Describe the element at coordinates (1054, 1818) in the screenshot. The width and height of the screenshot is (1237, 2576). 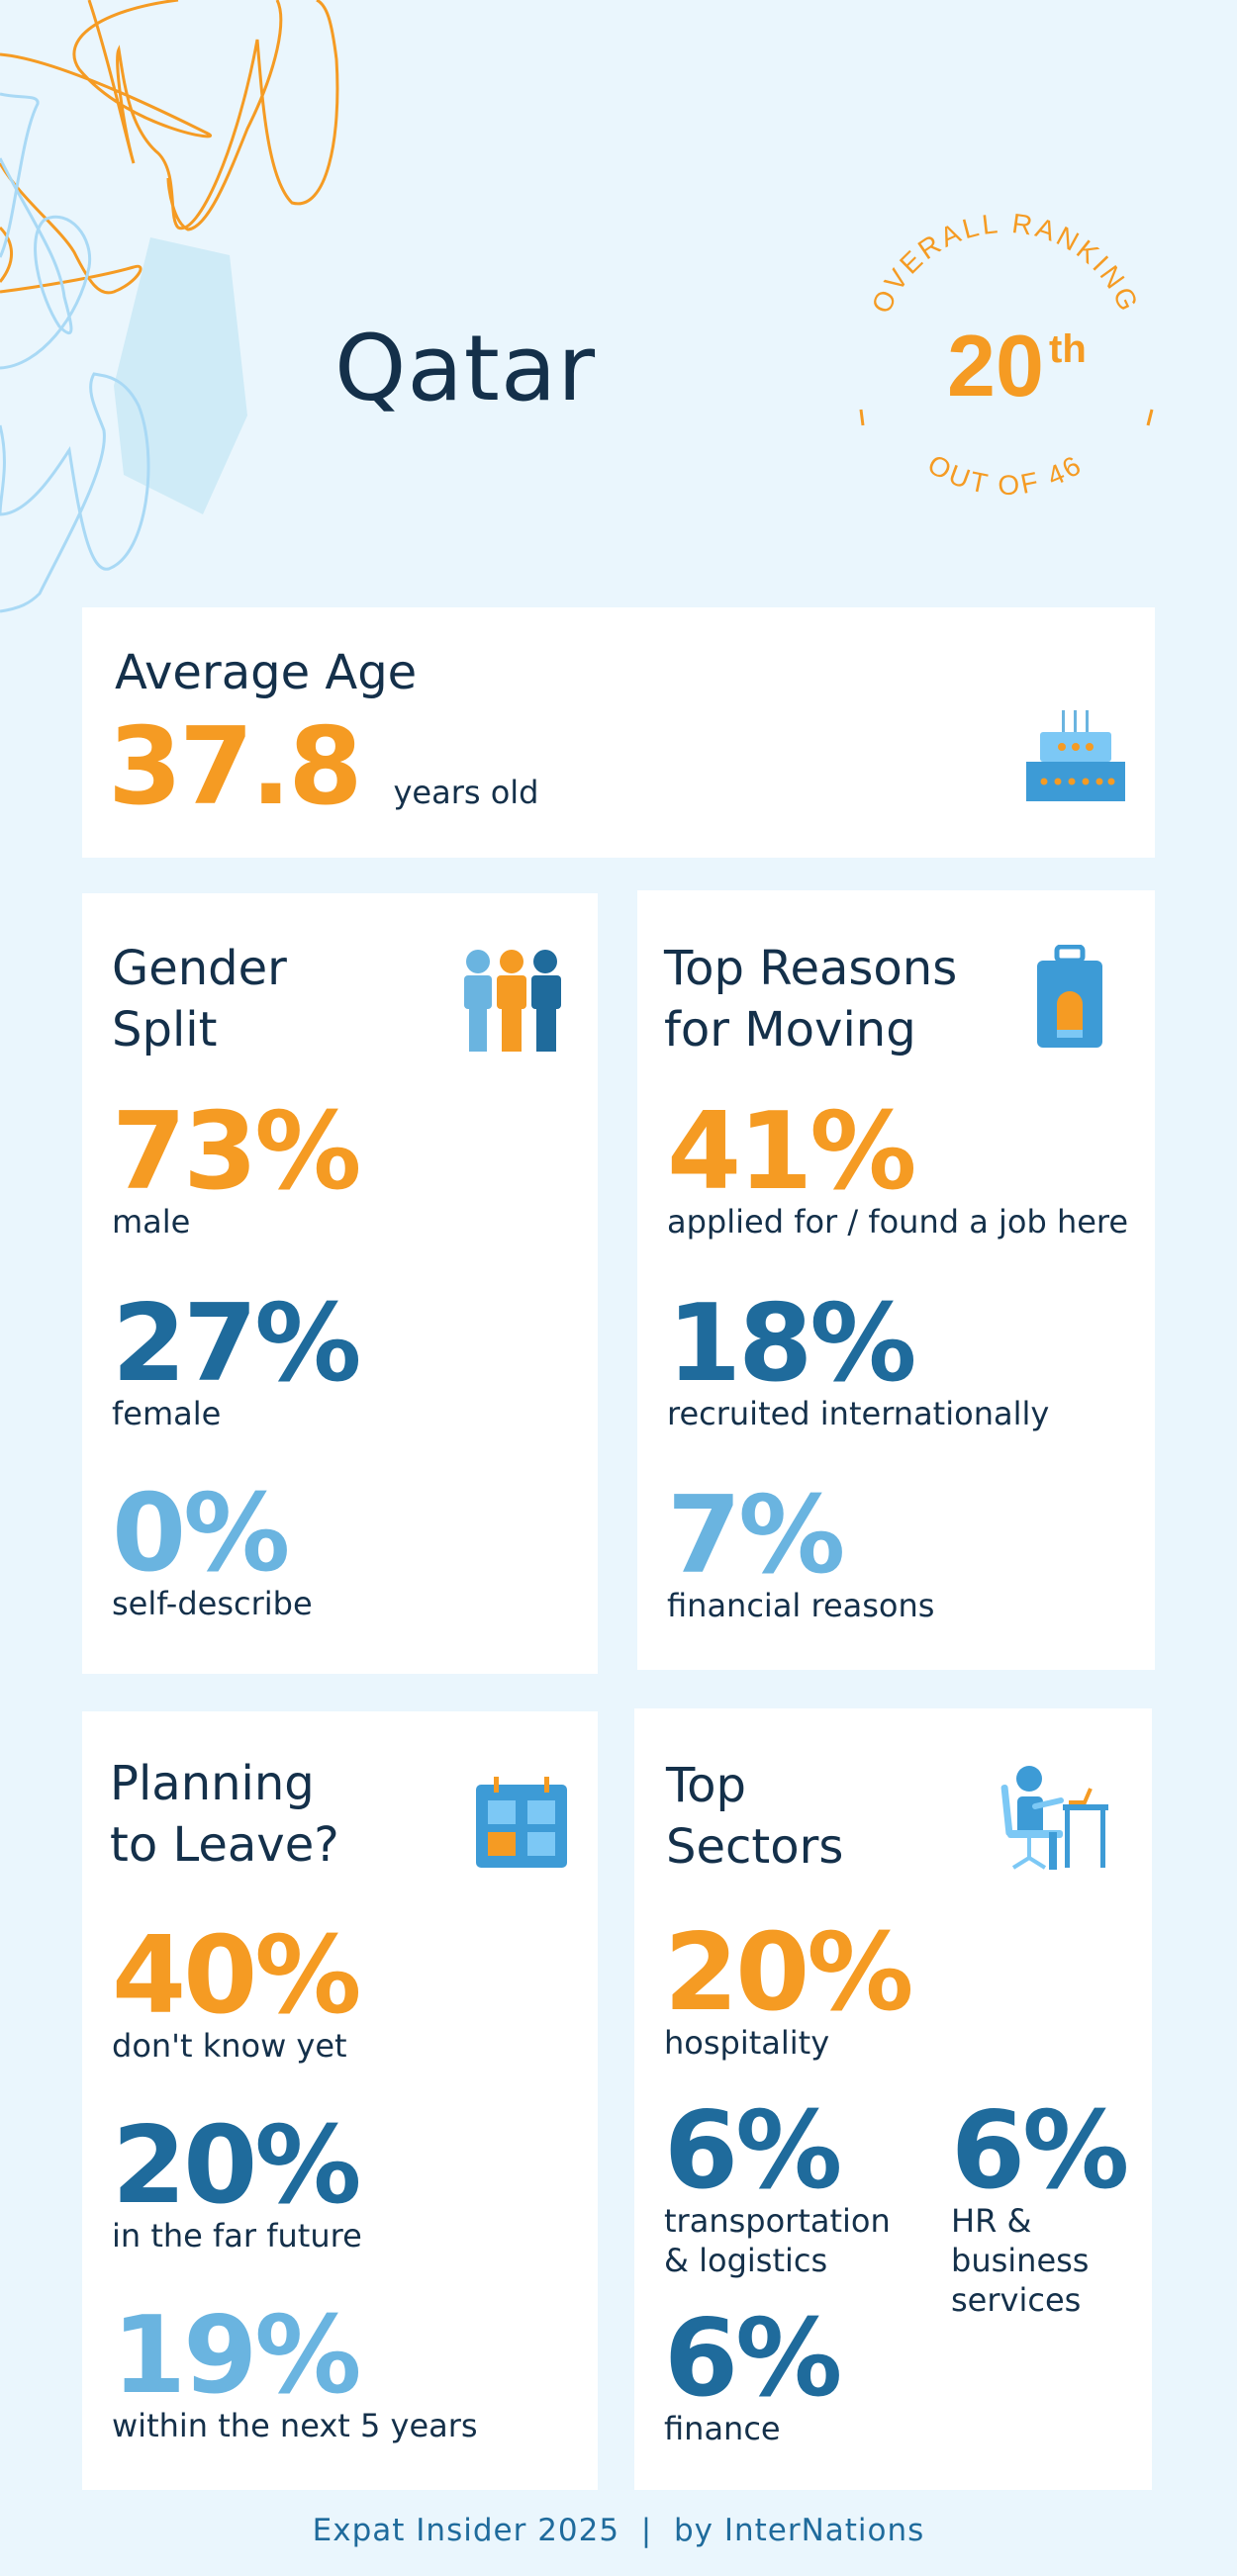
I see `person-at-desk-icon` at that location.